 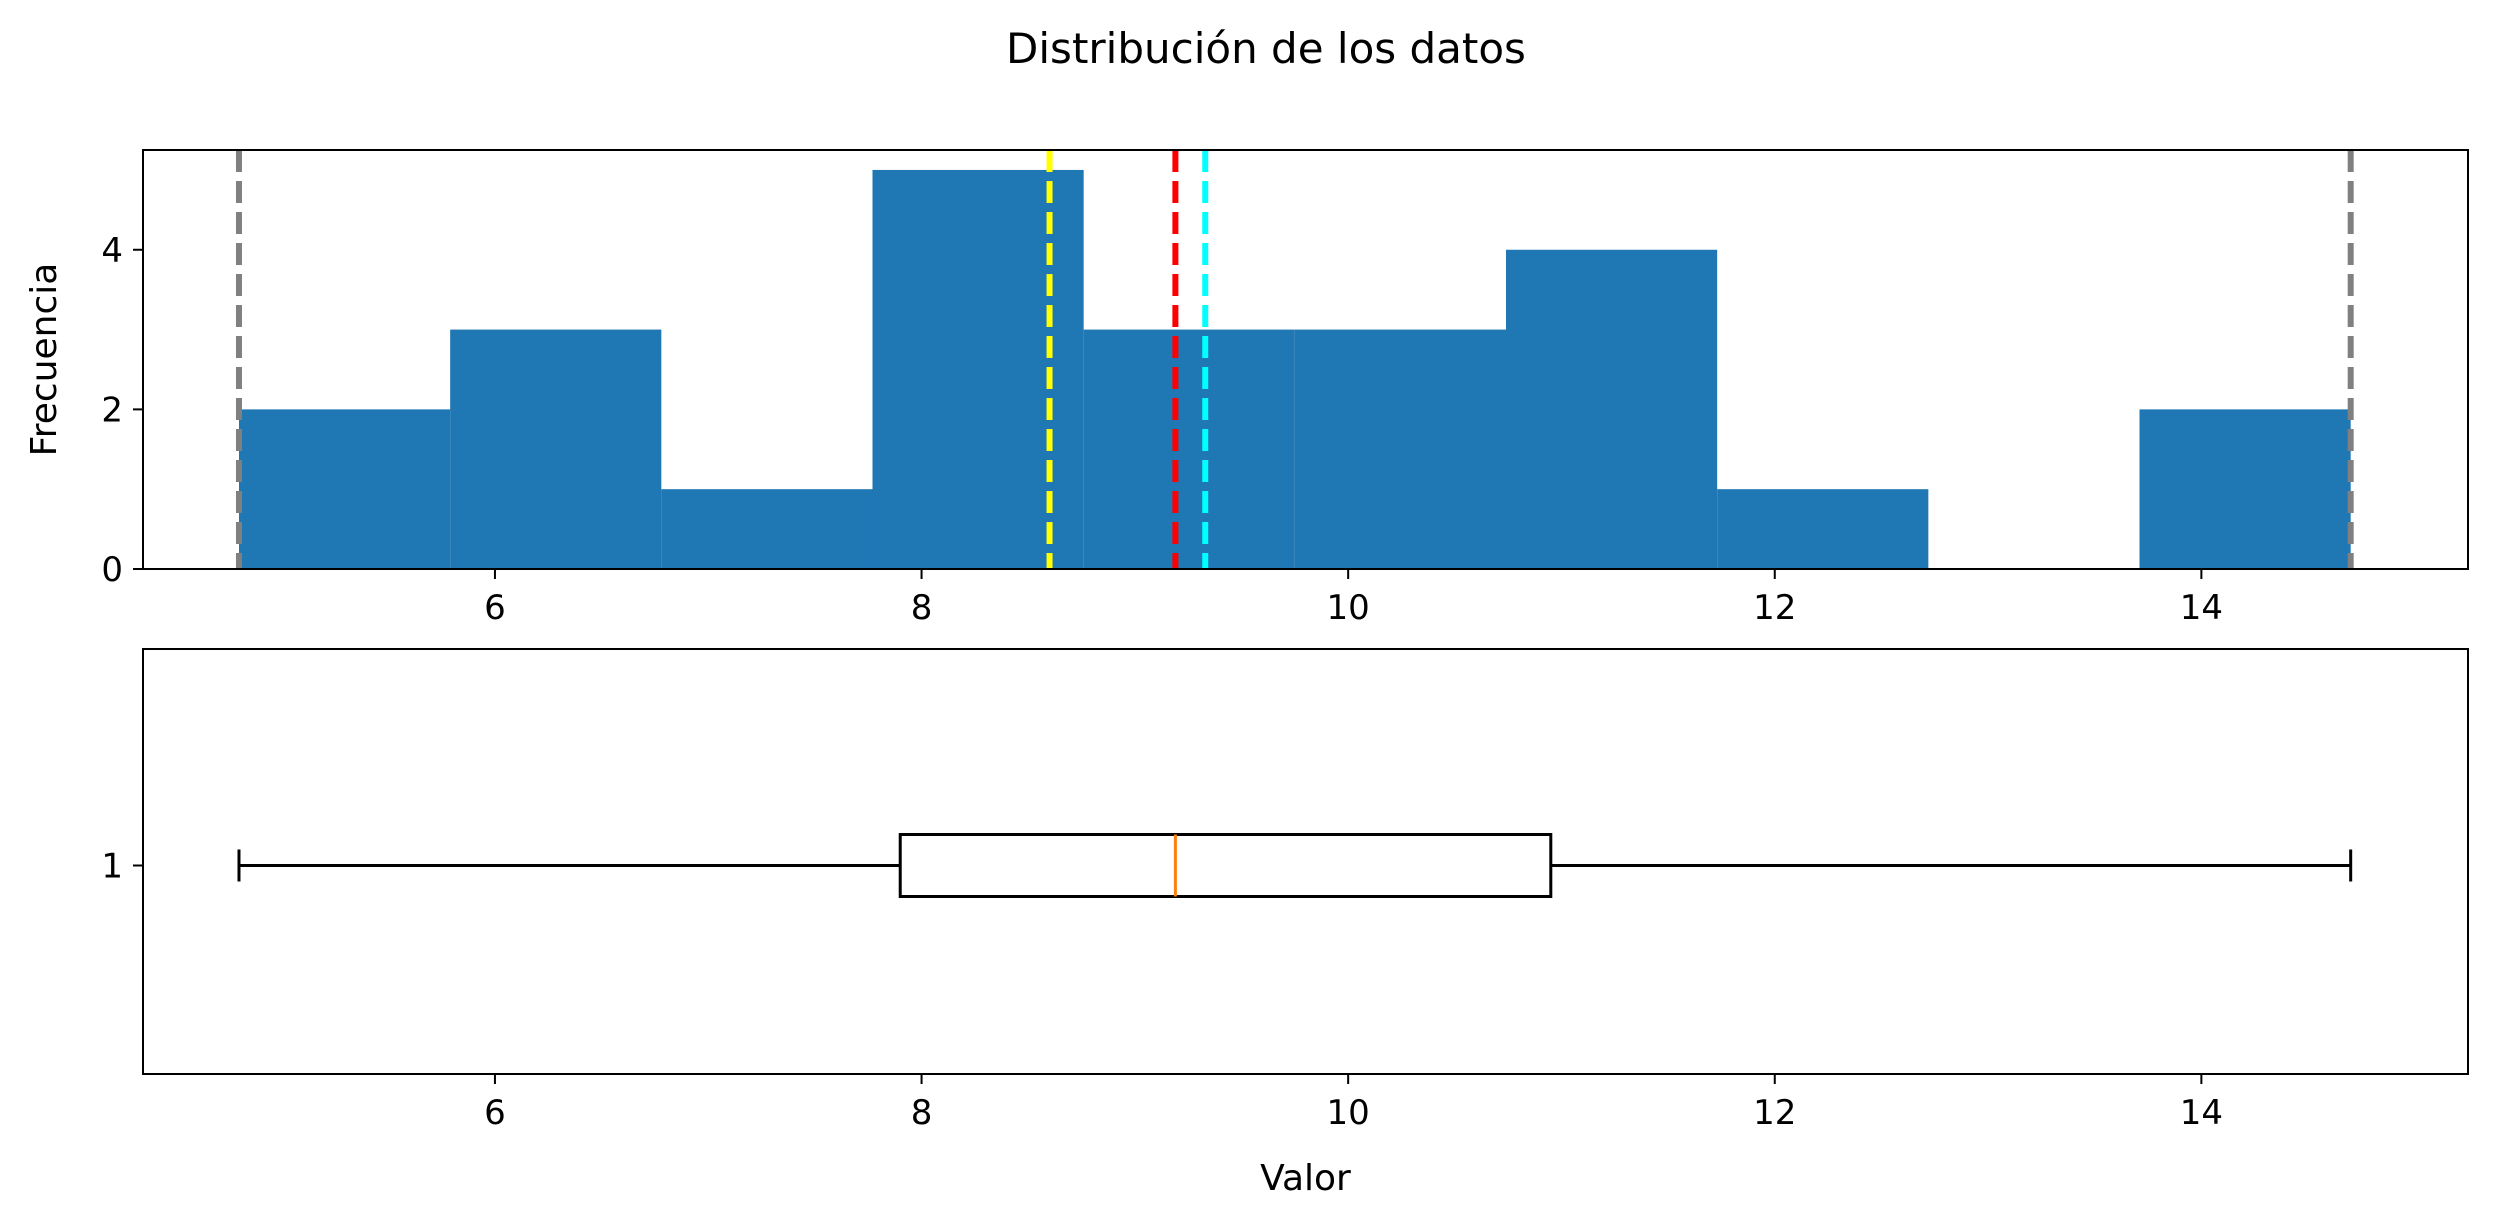 What do you see at coordinates (112, 410) in the screenshot?
I see `y-tick-label: 2` at bounding box center [112, 410].